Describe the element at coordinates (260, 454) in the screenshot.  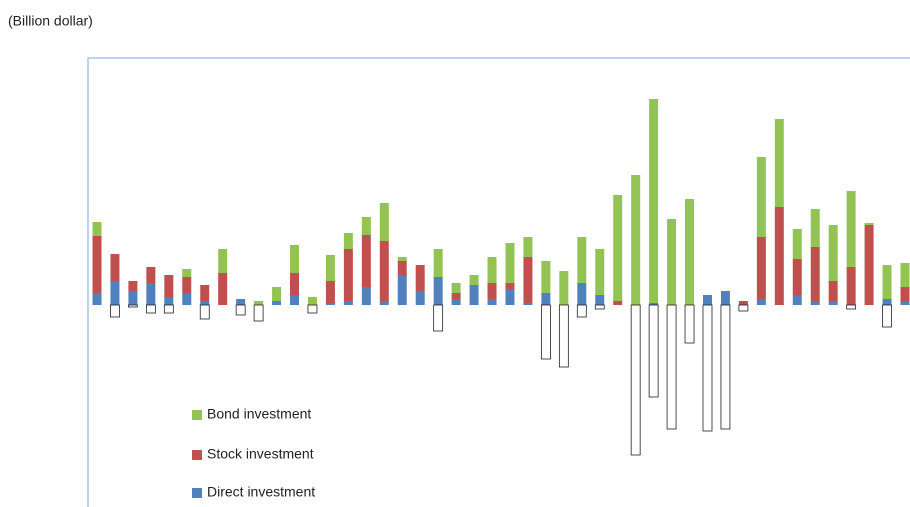
I see `legend-label: Stock investment` at that location.